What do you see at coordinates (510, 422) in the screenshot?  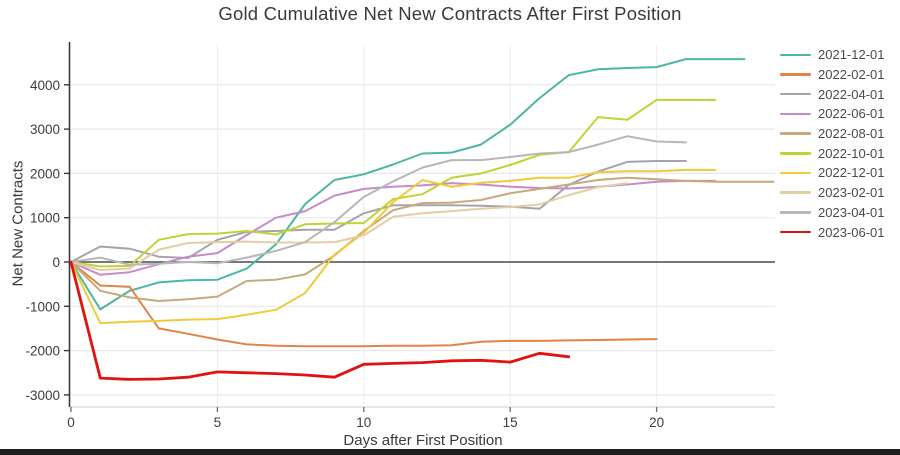 I see `x-tick-label: 15` at bounding box center [510, 422].